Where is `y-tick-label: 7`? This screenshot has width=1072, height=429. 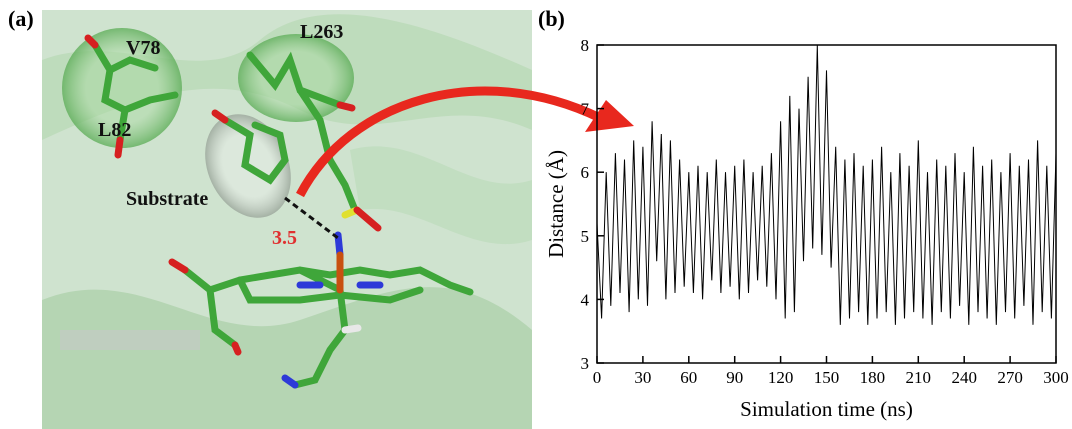 y-tick-label: 7 is located at coordinates (585, 109).